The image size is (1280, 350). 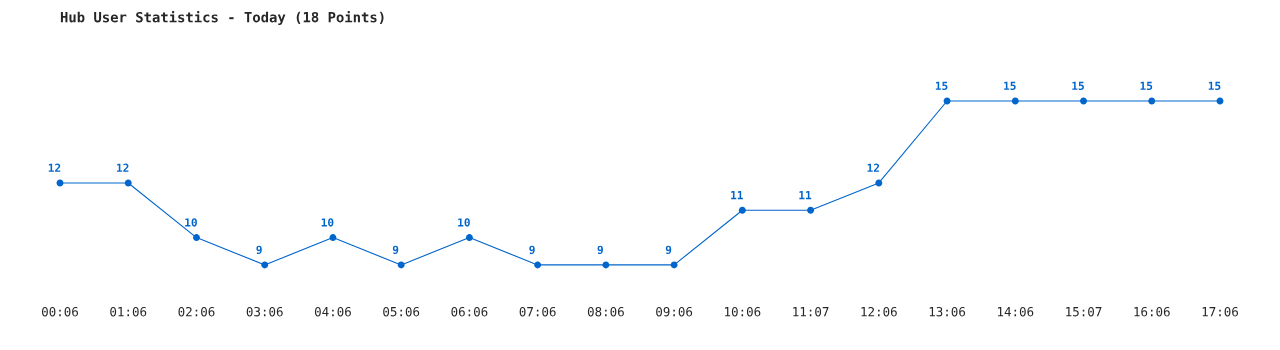 I want to click on x-tick-label: 12:06, so click(x=879, y=311).